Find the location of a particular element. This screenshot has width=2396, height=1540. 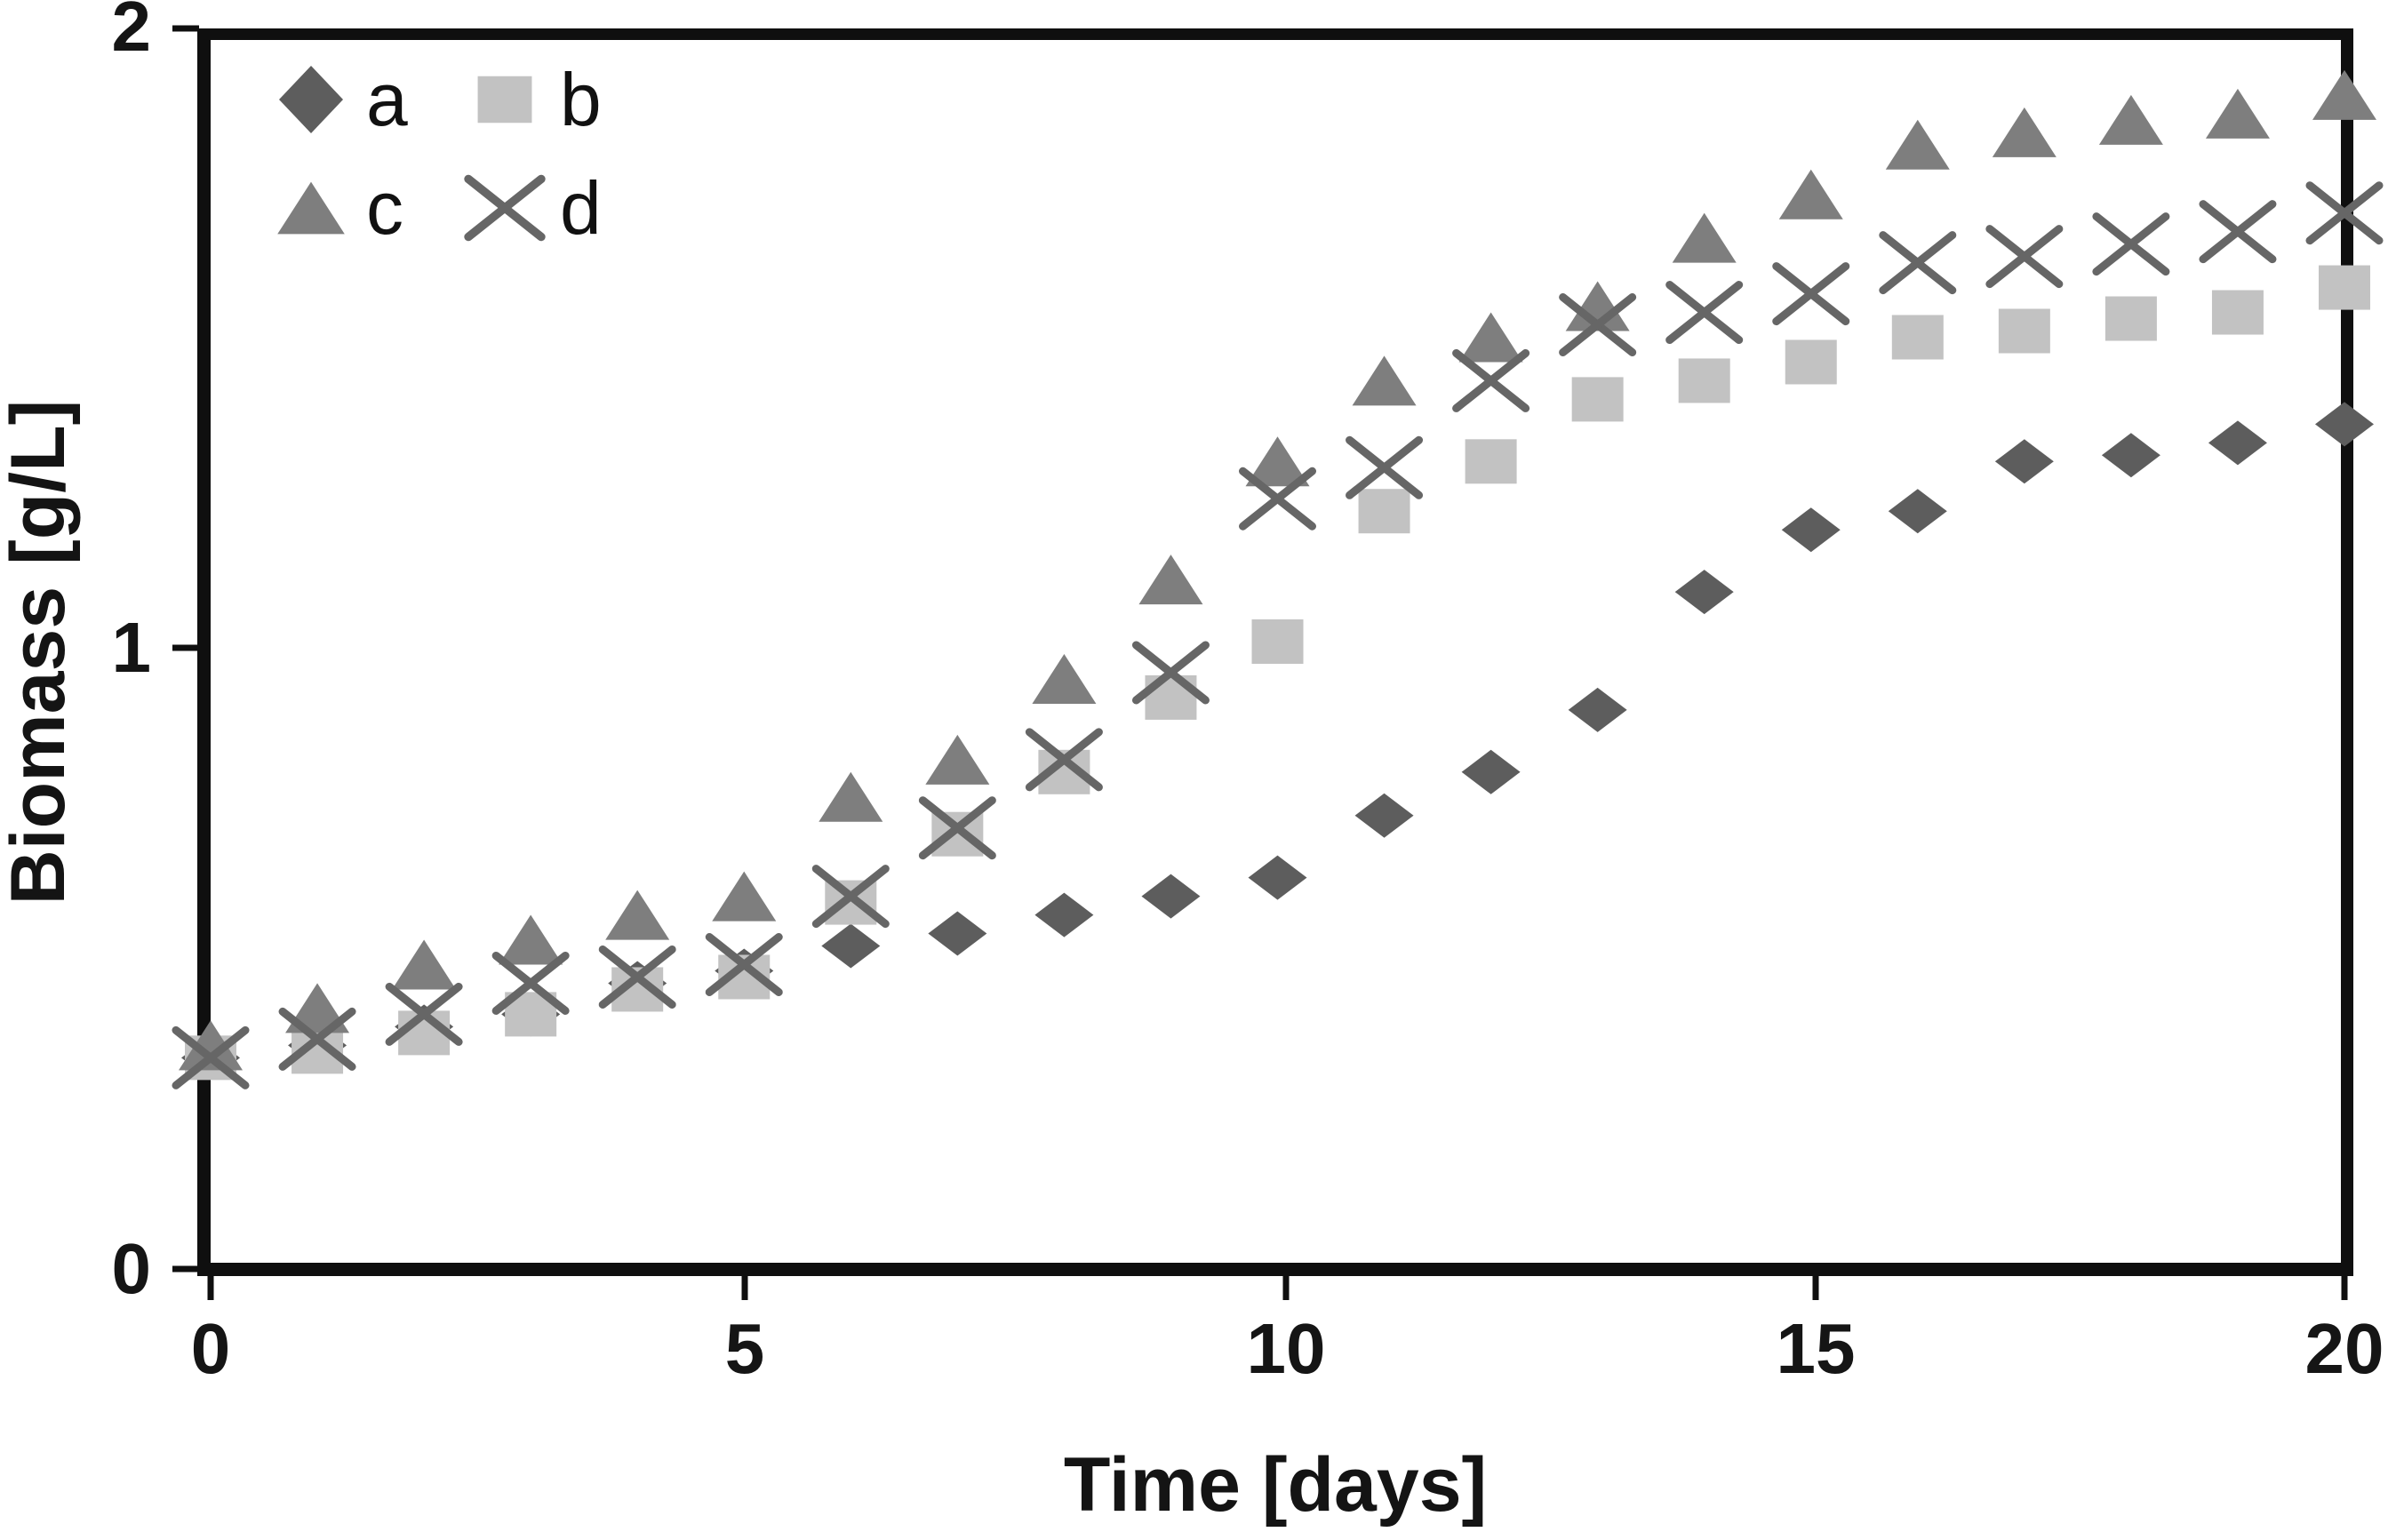

legend-item-d: d is located at coordinates (531, 208).